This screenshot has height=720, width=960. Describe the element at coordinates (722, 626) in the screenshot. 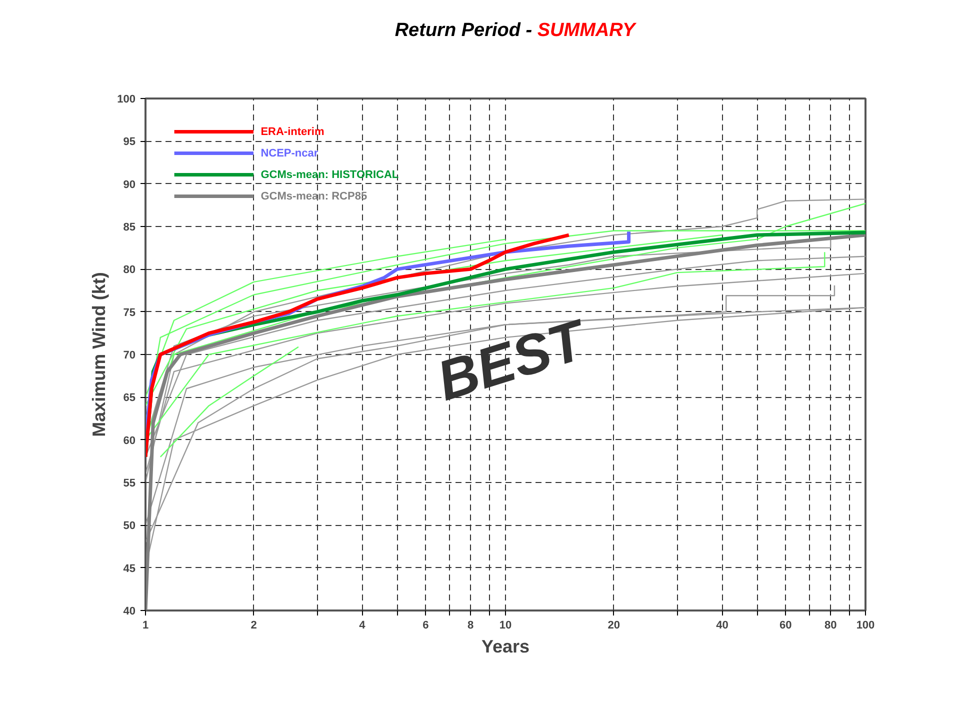

I see `x-tick-label: 40` at that location.